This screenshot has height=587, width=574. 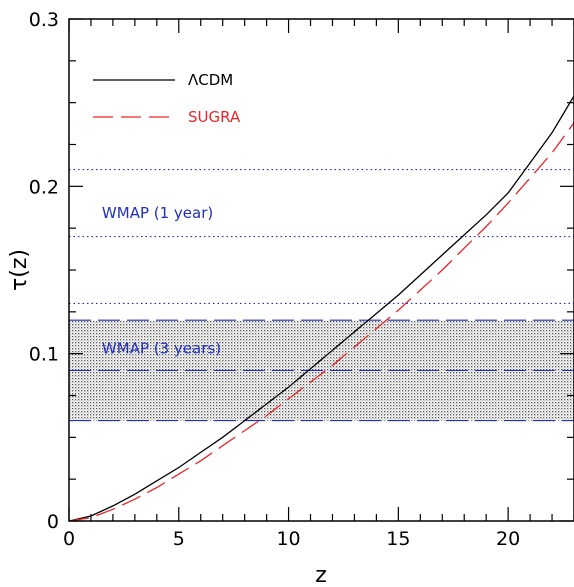 What do you see at coordinates (19, 270) in the screenshot?
I see `y-axis-label: τ(z)` at bounding box center [19, 270].